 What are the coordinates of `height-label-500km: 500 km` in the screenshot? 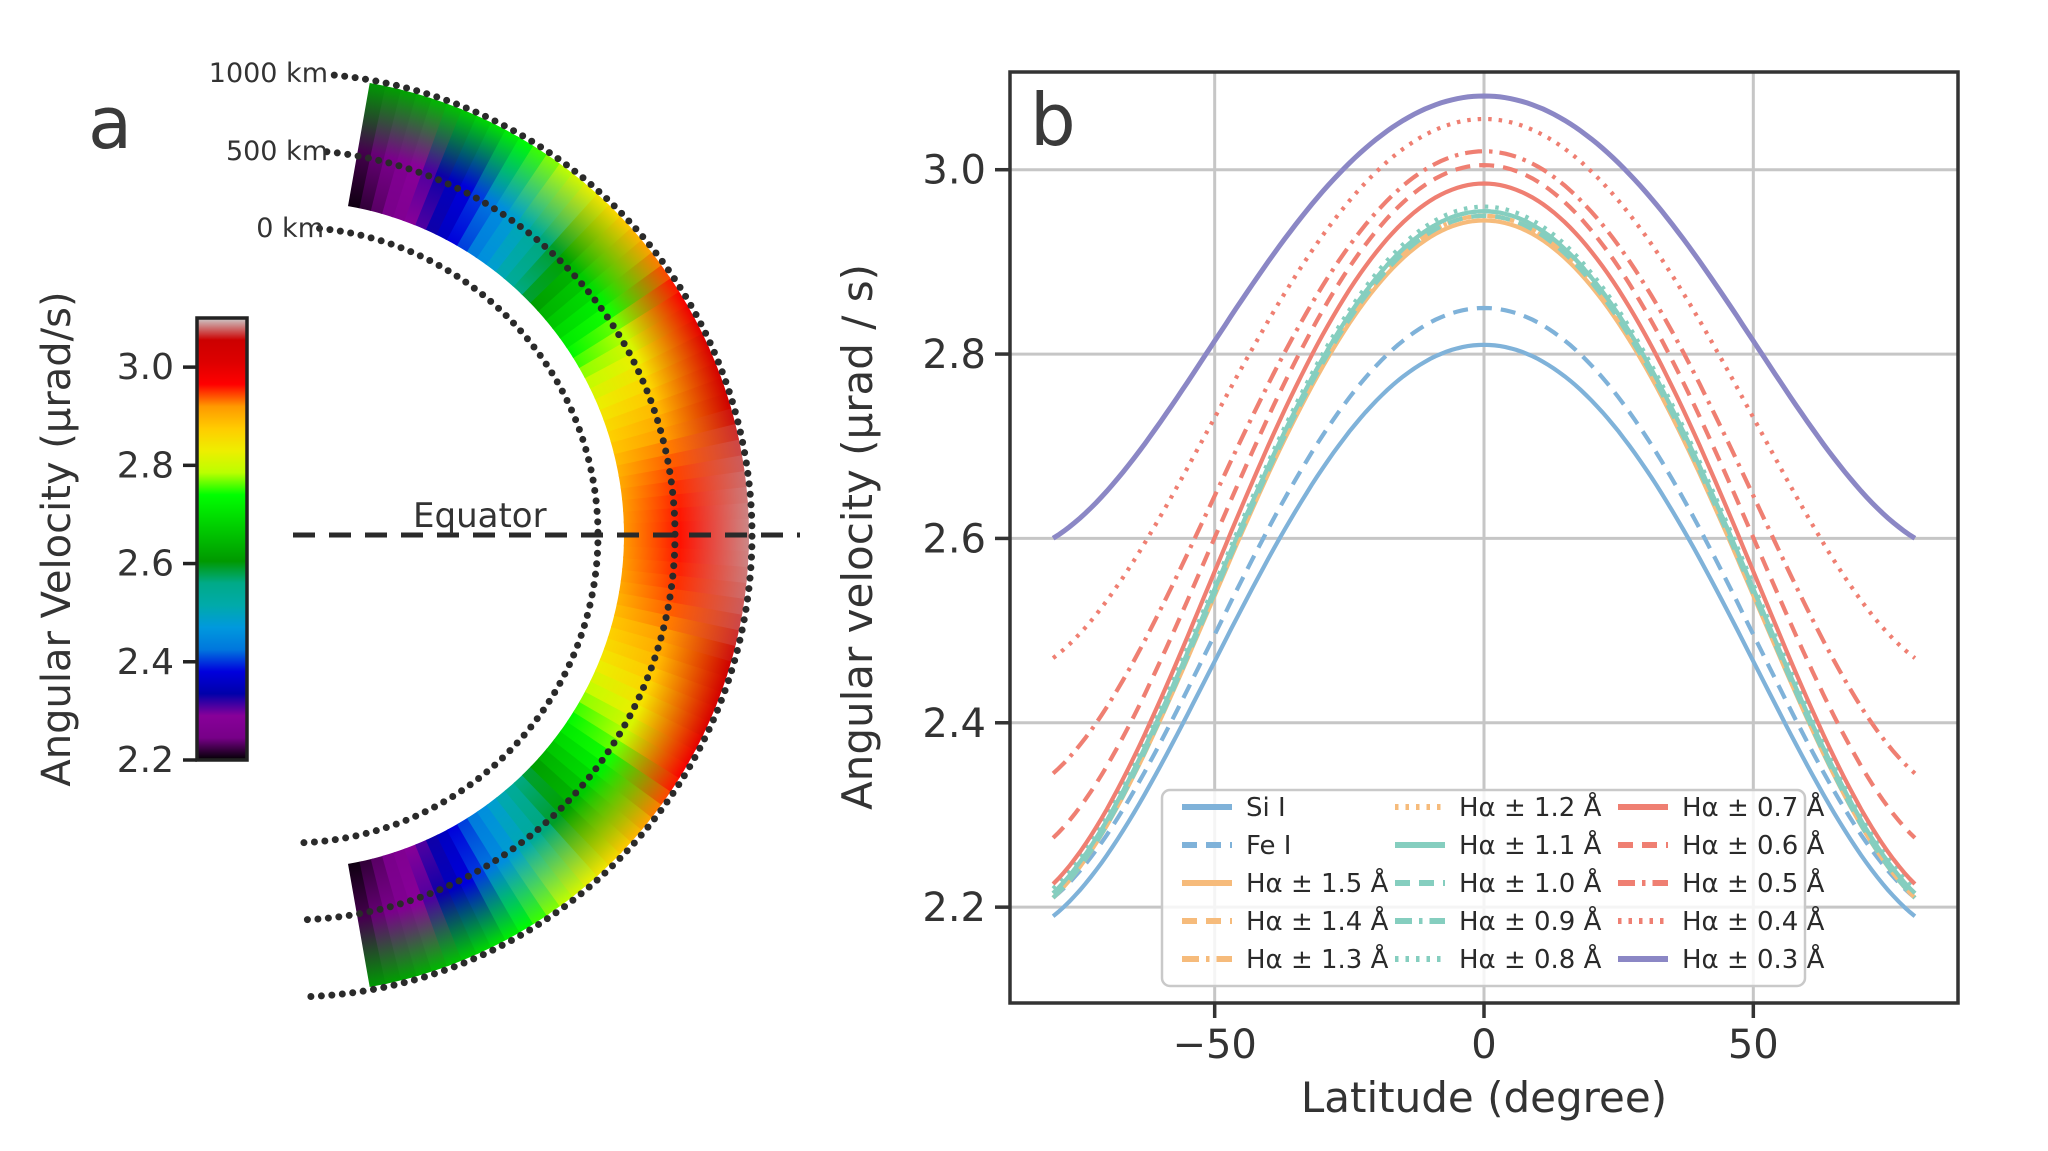 It's located at (277, 151).